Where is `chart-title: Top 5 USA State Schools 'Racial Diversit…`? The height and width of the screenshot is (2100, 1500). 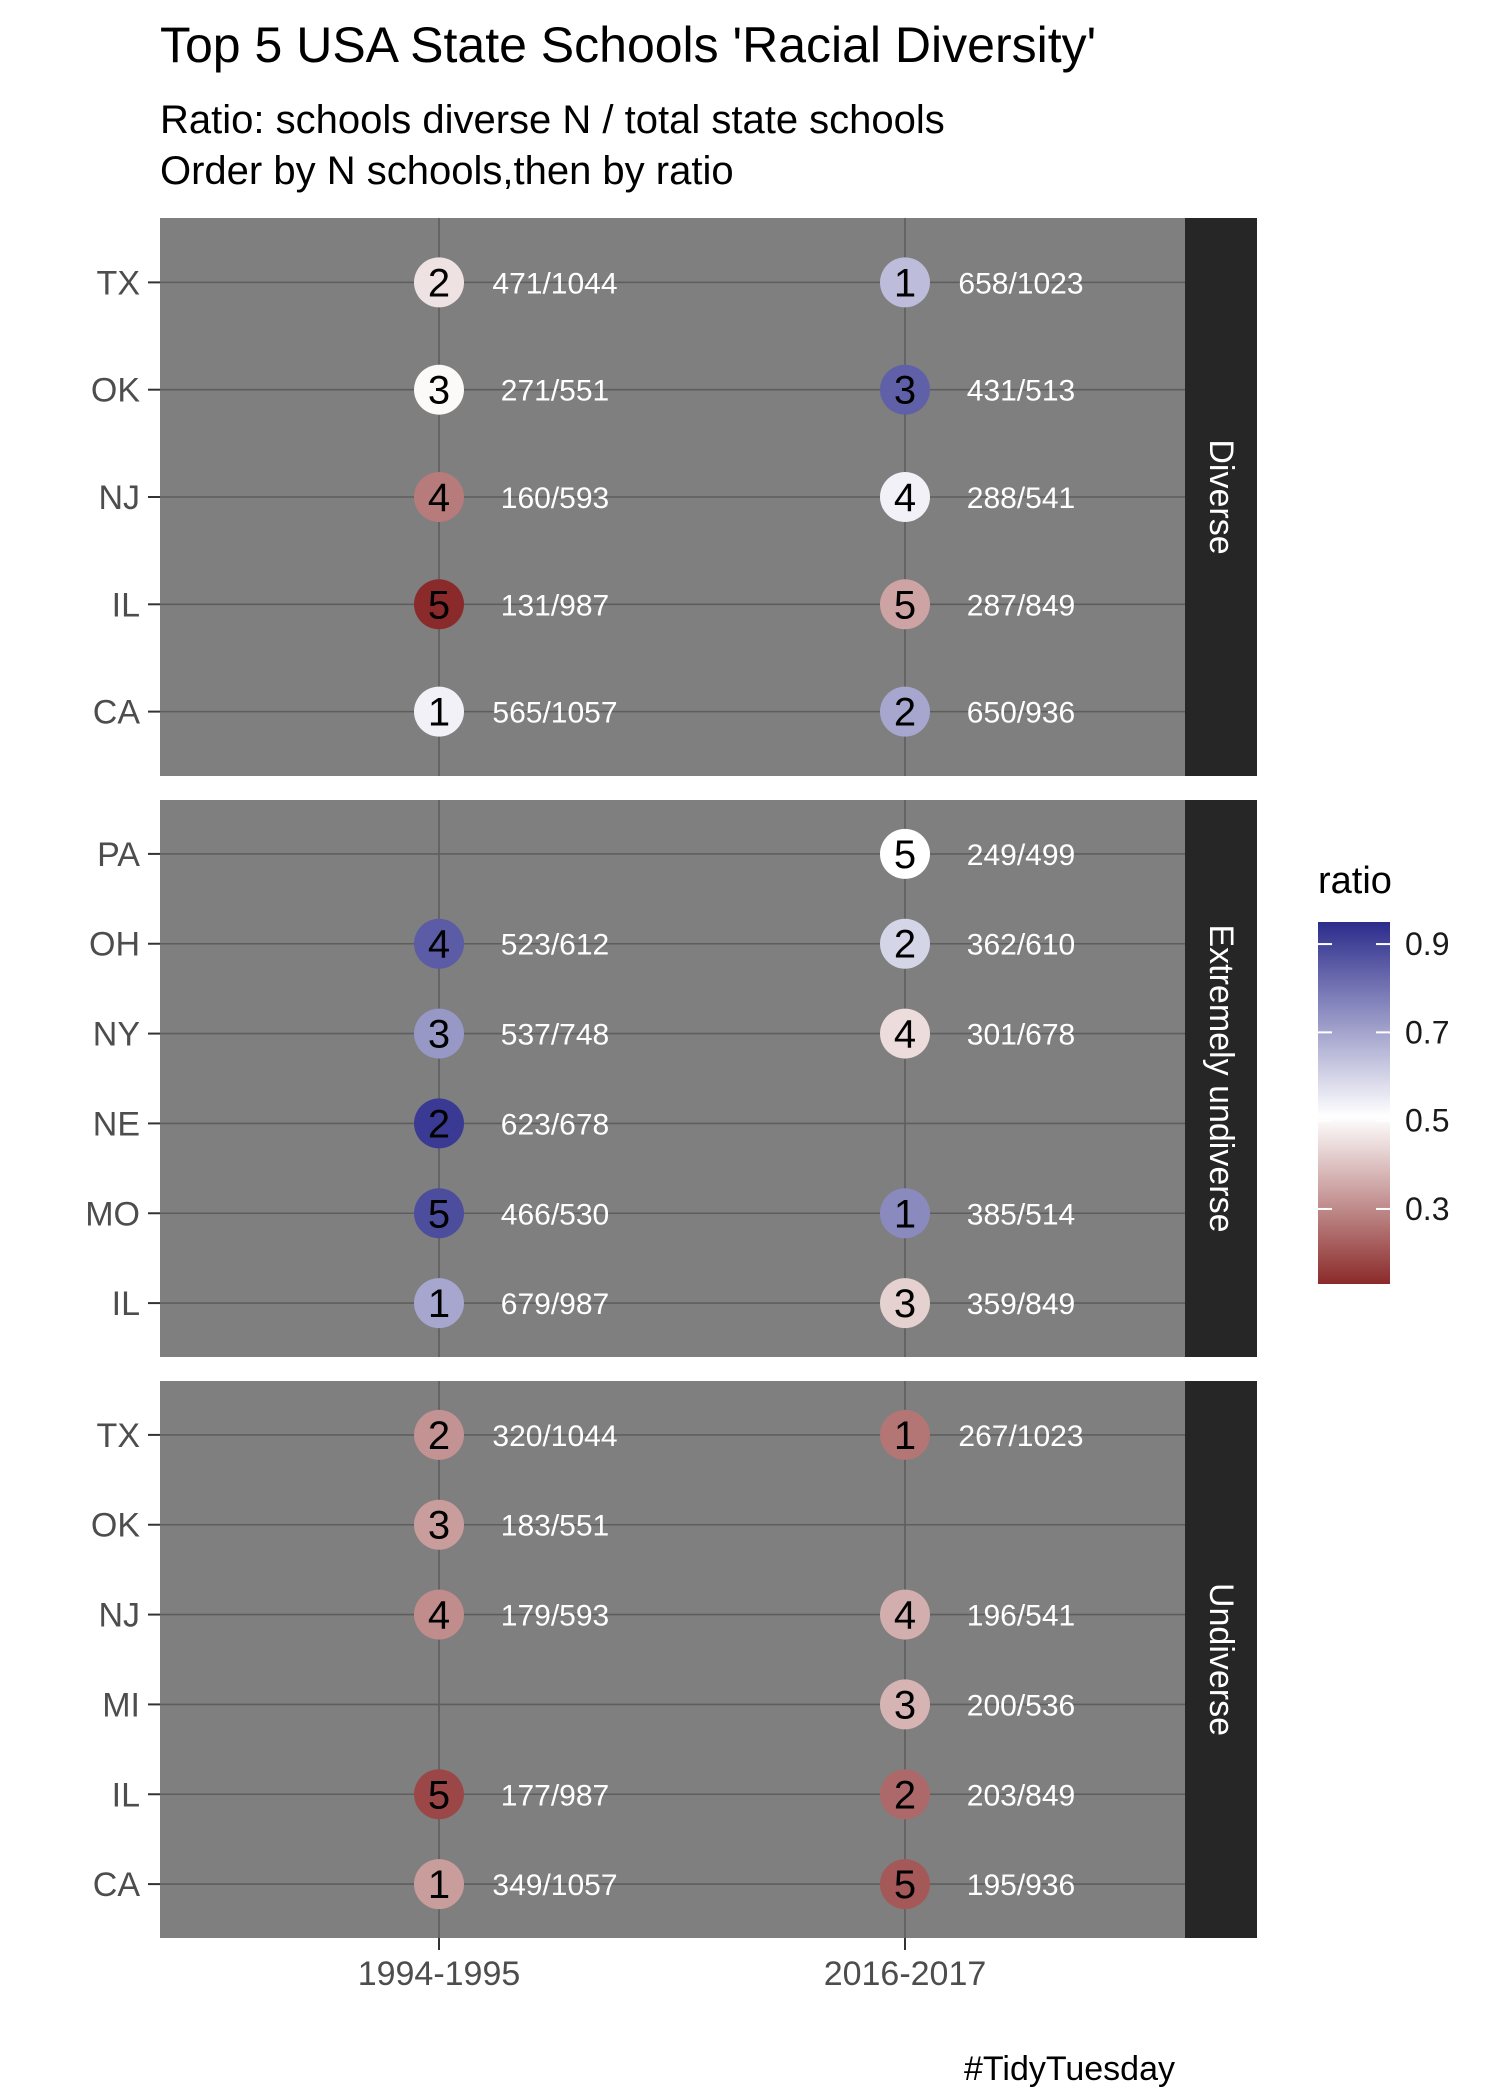
chart-title: Top 5 USA State Schools 'Racial Diversit… is located at coordinates (628, 45).